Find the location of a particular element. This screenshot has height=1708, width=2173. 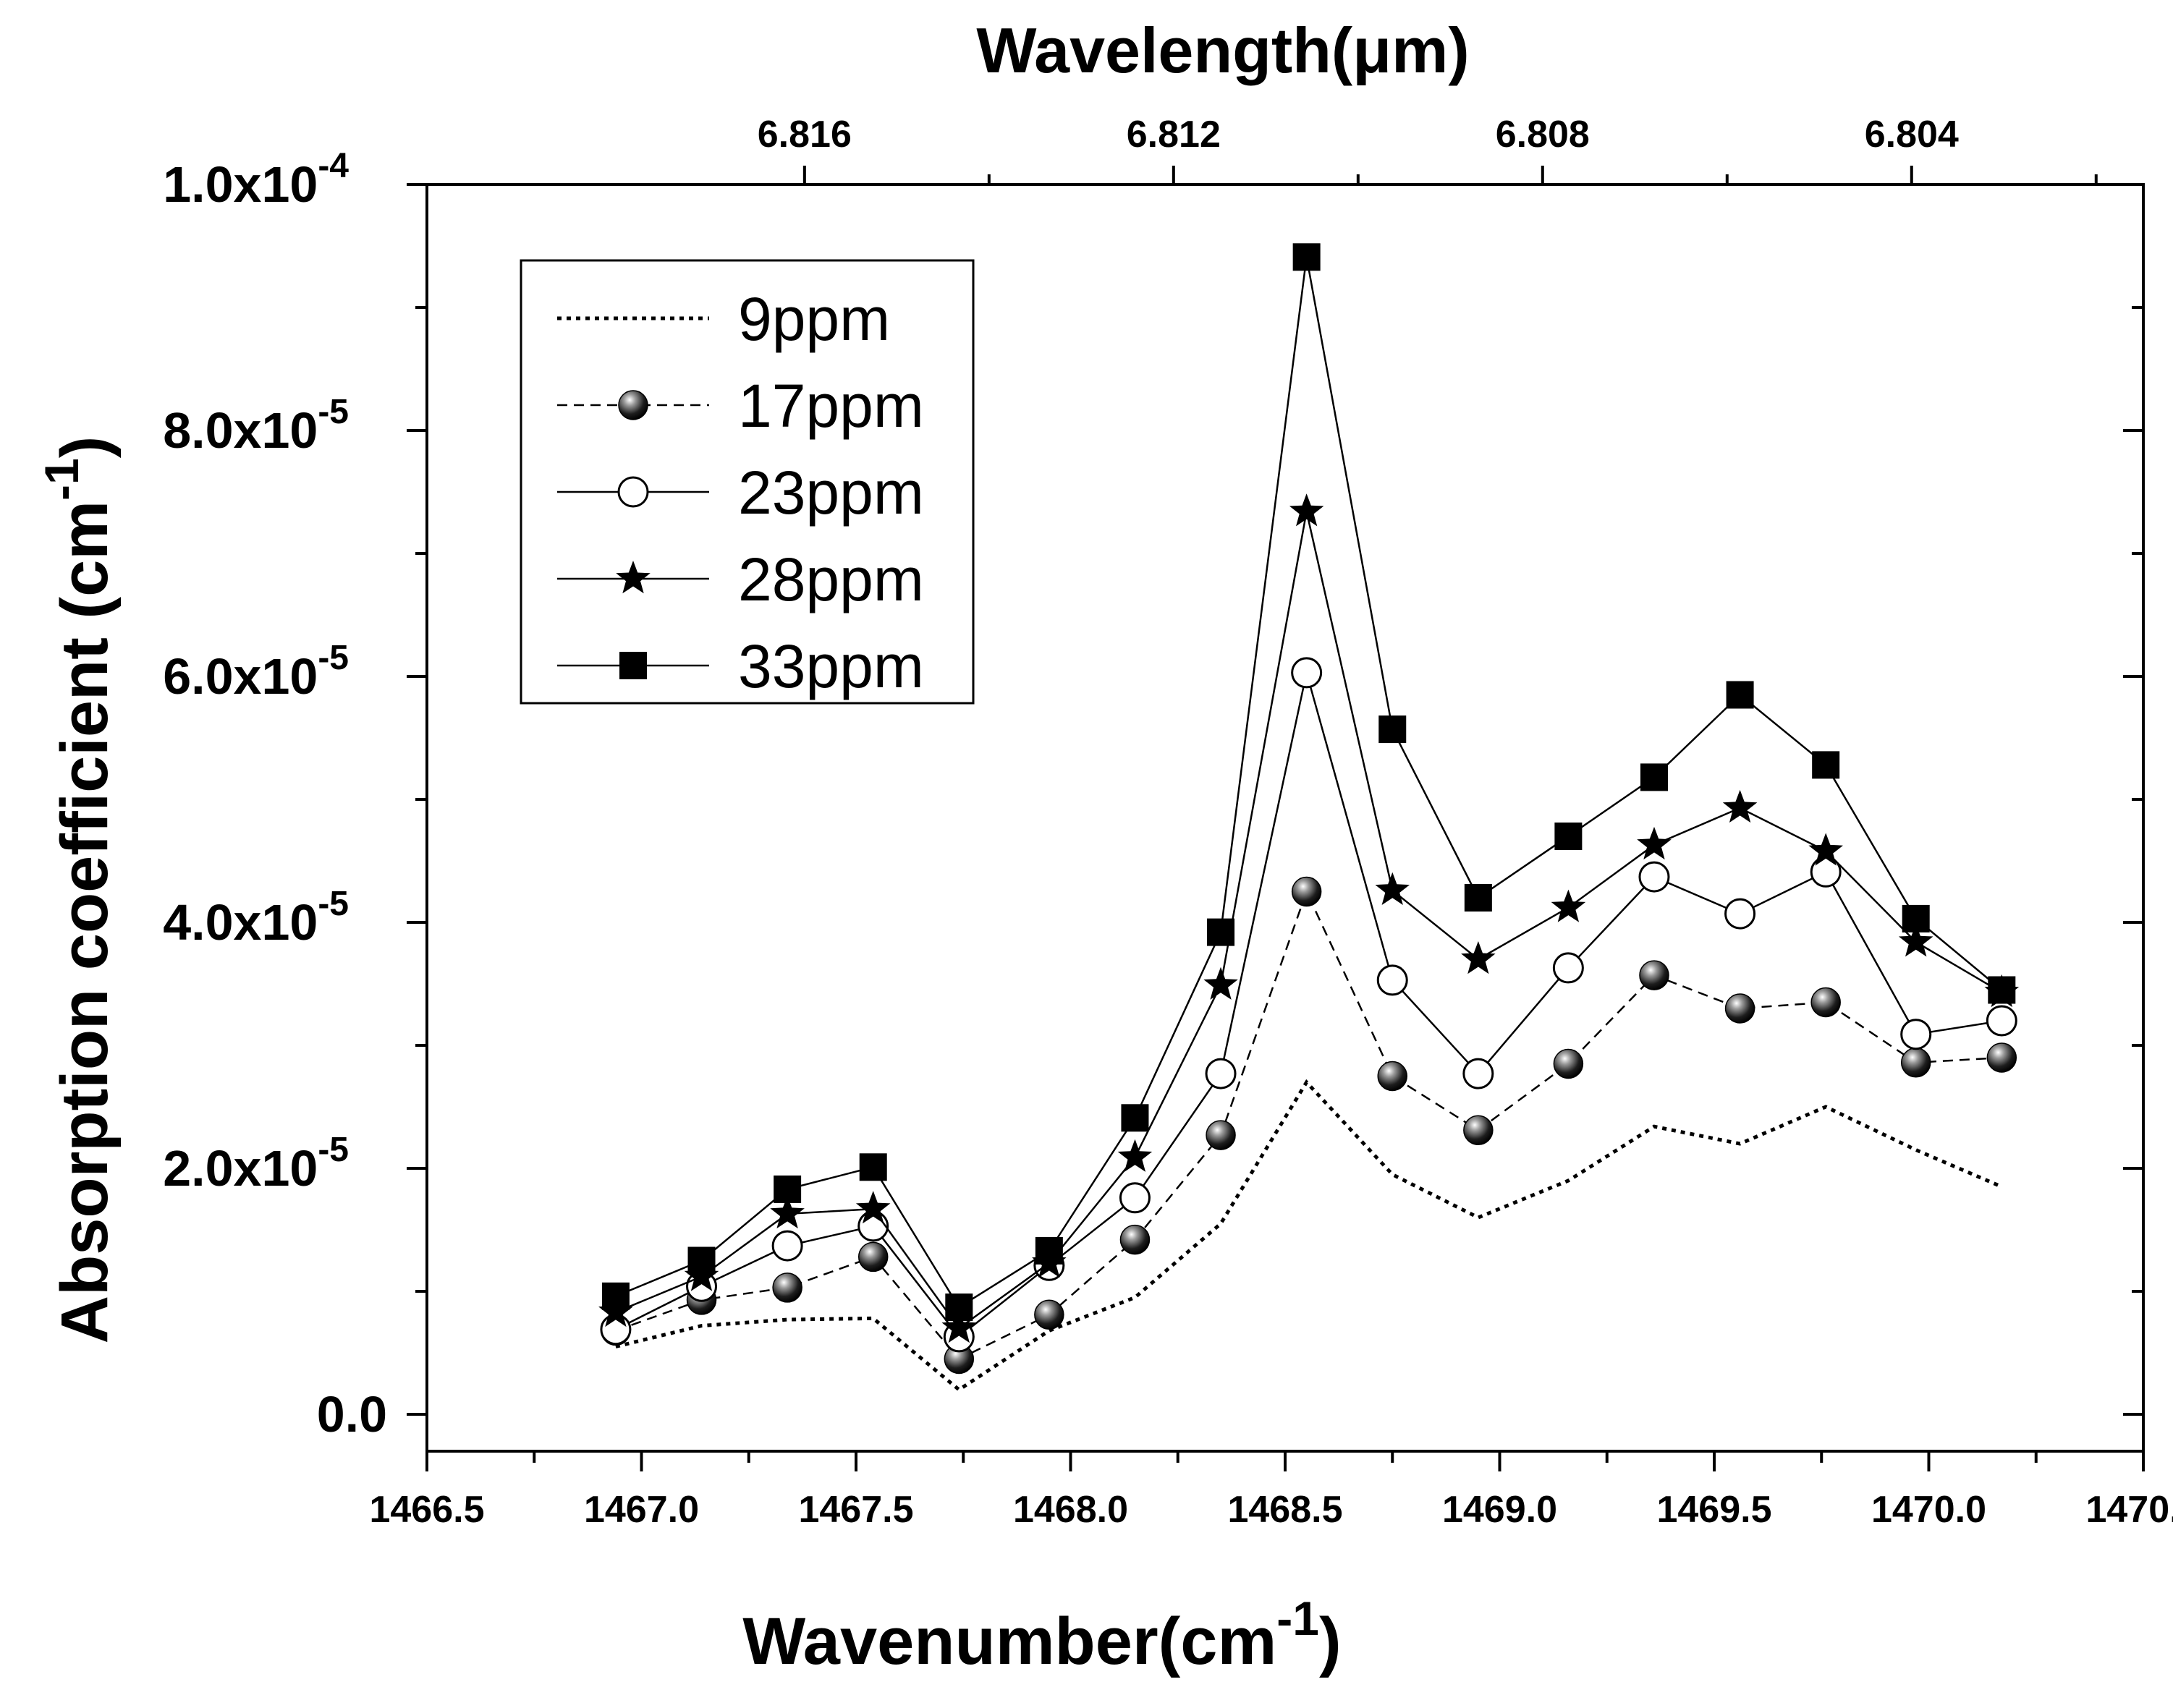

top-tick-label: 6.812 is located at coordinates (1174, 135).